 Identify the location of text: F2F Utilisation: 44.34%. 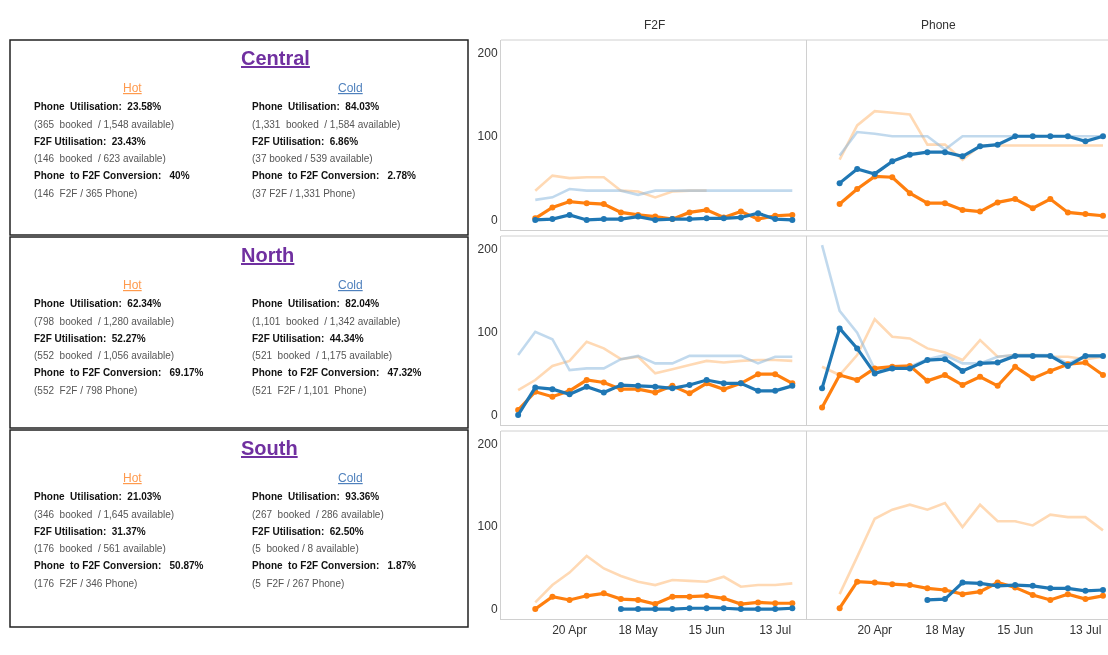
(308, 338).